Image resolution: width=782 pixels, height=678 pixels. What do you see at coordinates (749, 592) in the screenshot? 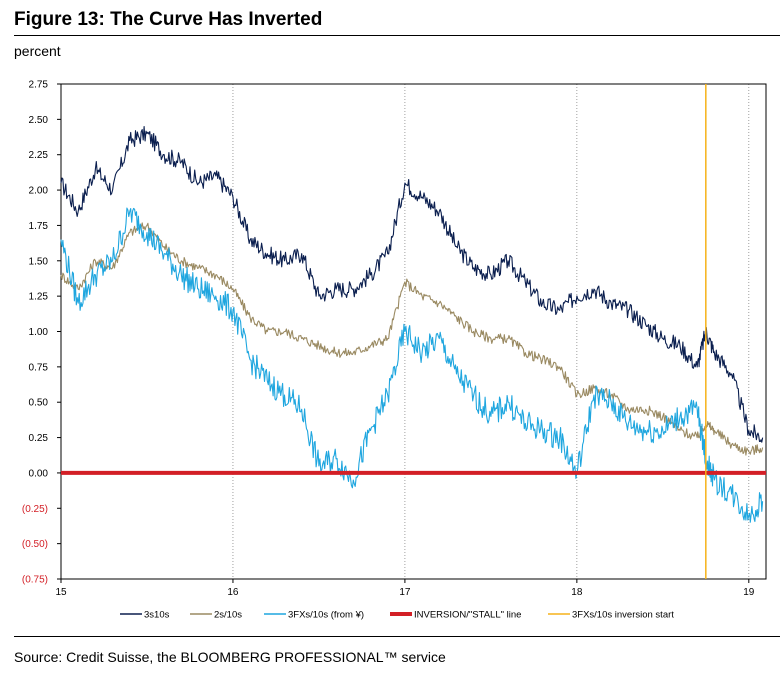
I see `x-tick-label: 19` at bounding box center [749, 592].